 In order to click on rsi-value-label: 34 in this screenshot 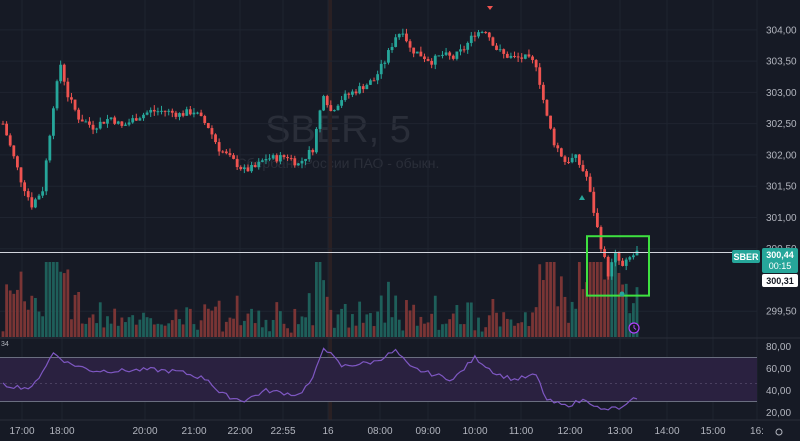, I will do `click(5, 344)`.